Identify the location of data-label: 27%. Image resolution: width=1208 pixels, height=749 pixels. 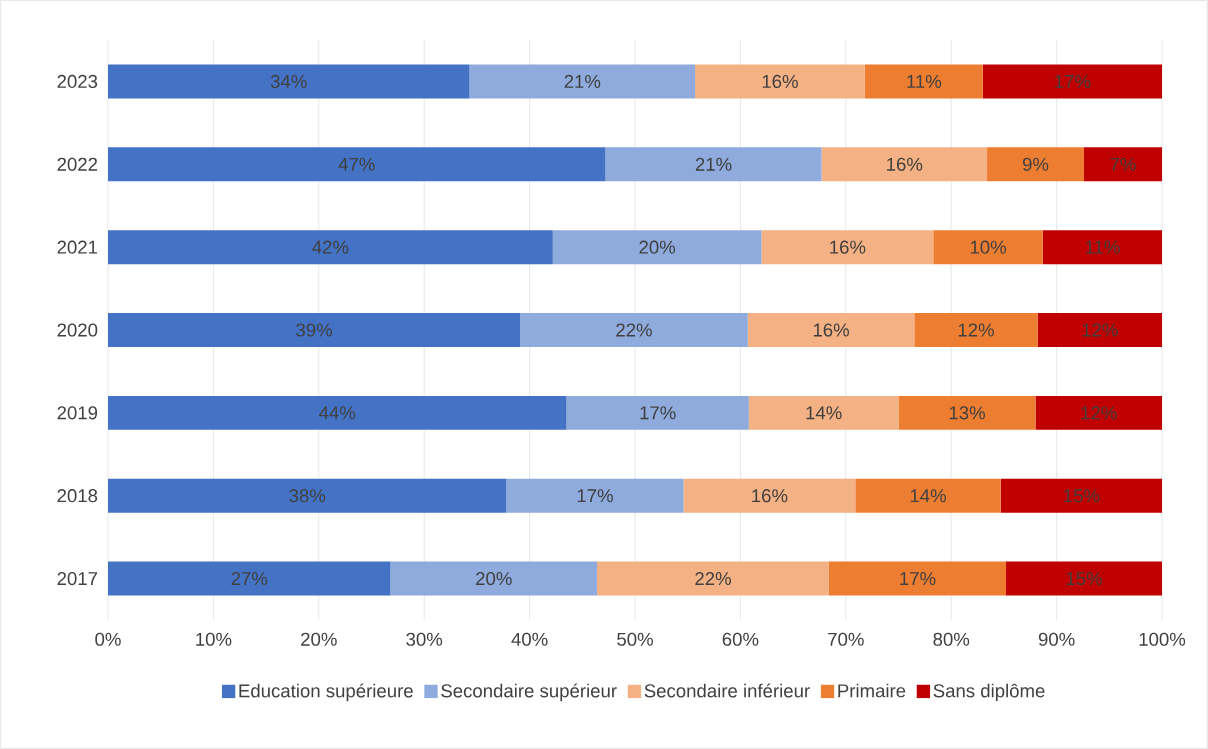
(249, 579).